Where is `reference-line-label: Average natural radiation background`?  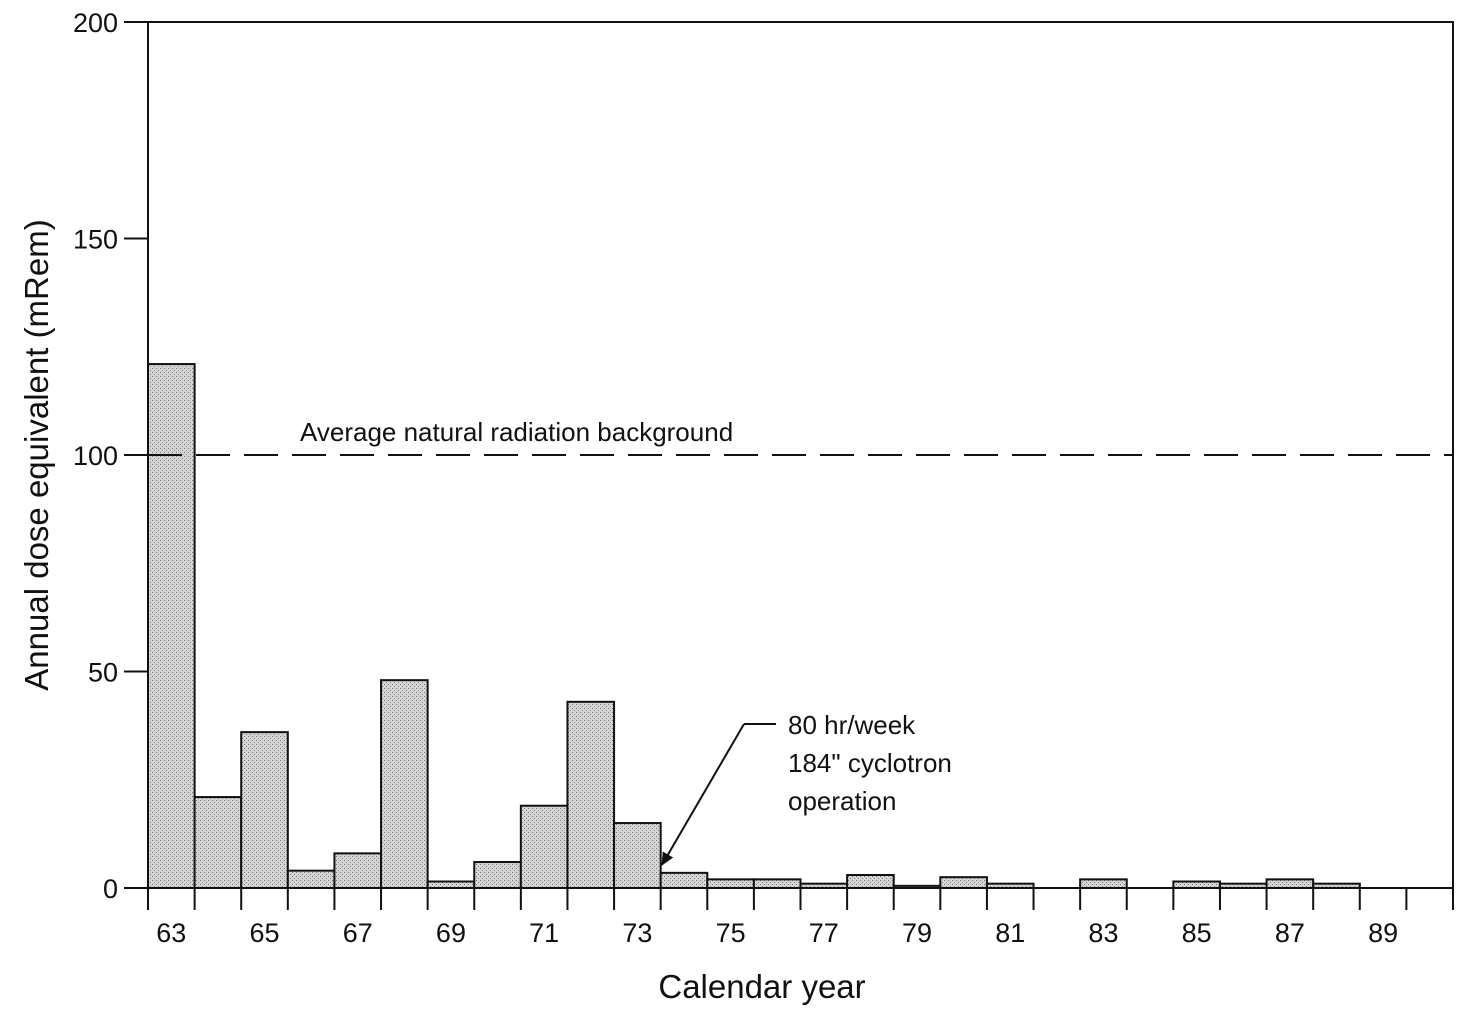 reference-line-label: Average natural radiation background is located at coordinates (516, 432).